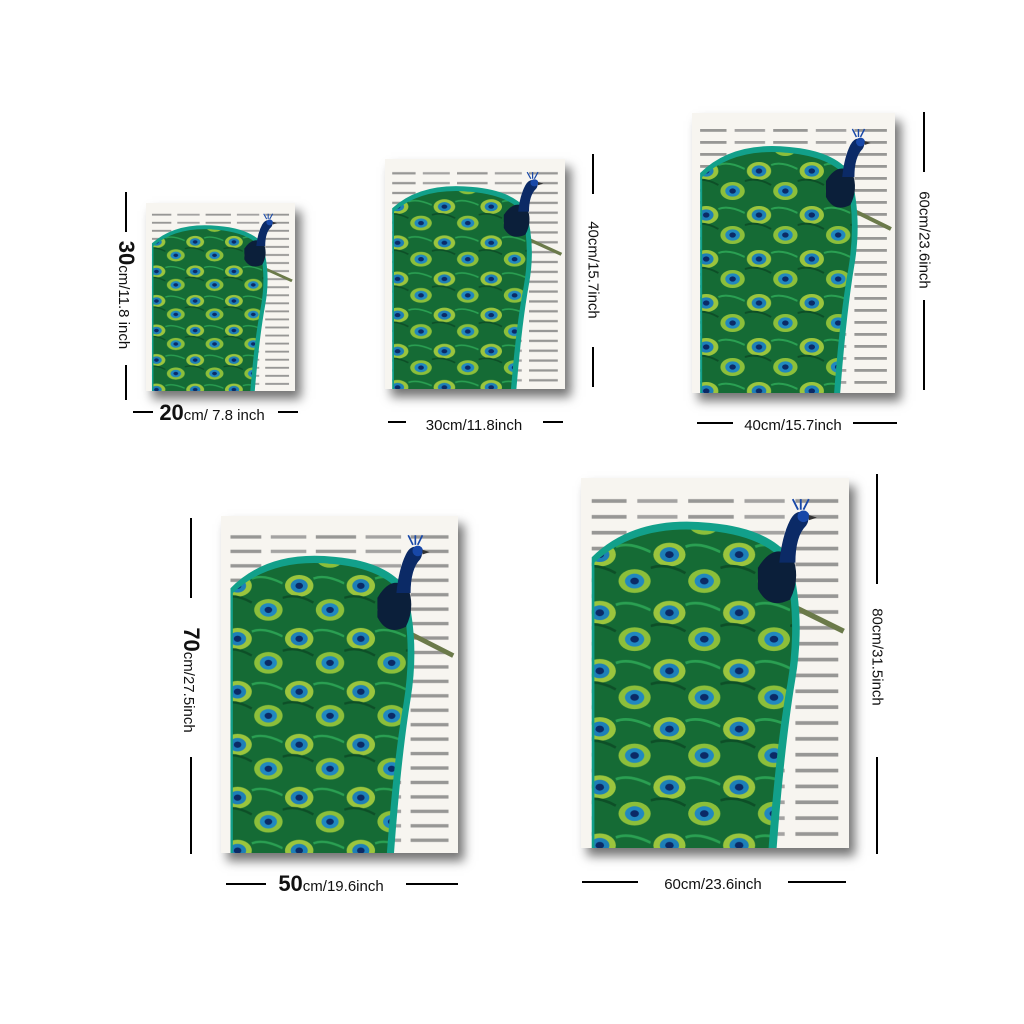 Image resolution: width=1024 pixels, height=1024 pixels. What do you see at coordinates (715, 423) in the screenshot?
I see `width-line-left-40x60` at bounding box center [715, 423].